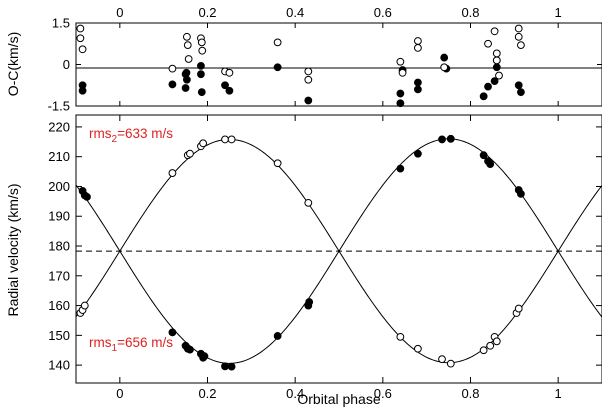 The image size is (602, 412). Describe the element at coordinates (59, 106) in the screenshot. I see `residuals-y-tick-label: -1.5` at that location.